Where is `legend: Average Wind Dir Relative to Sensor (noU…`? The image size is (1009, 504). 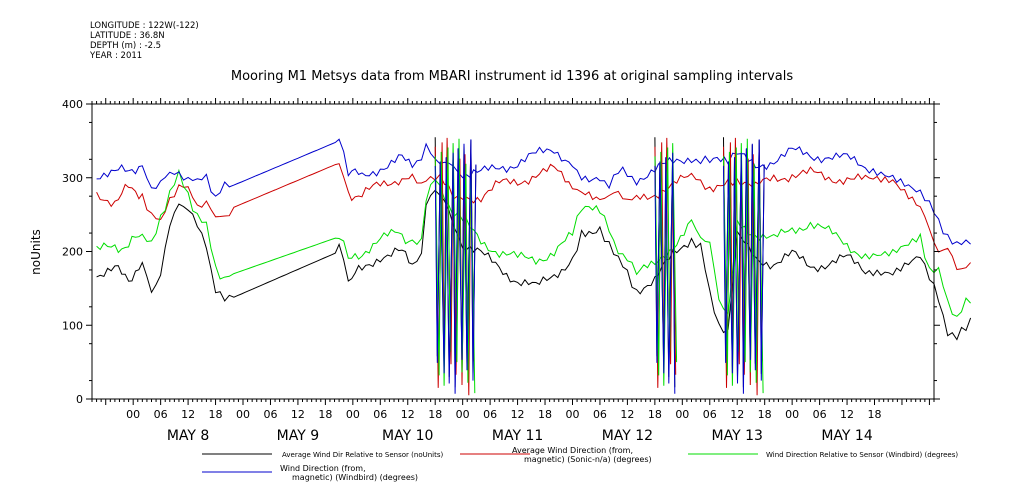
legend: Average Wind Dir Relative to Sensor (noU… is located at coordinates (580, 464).